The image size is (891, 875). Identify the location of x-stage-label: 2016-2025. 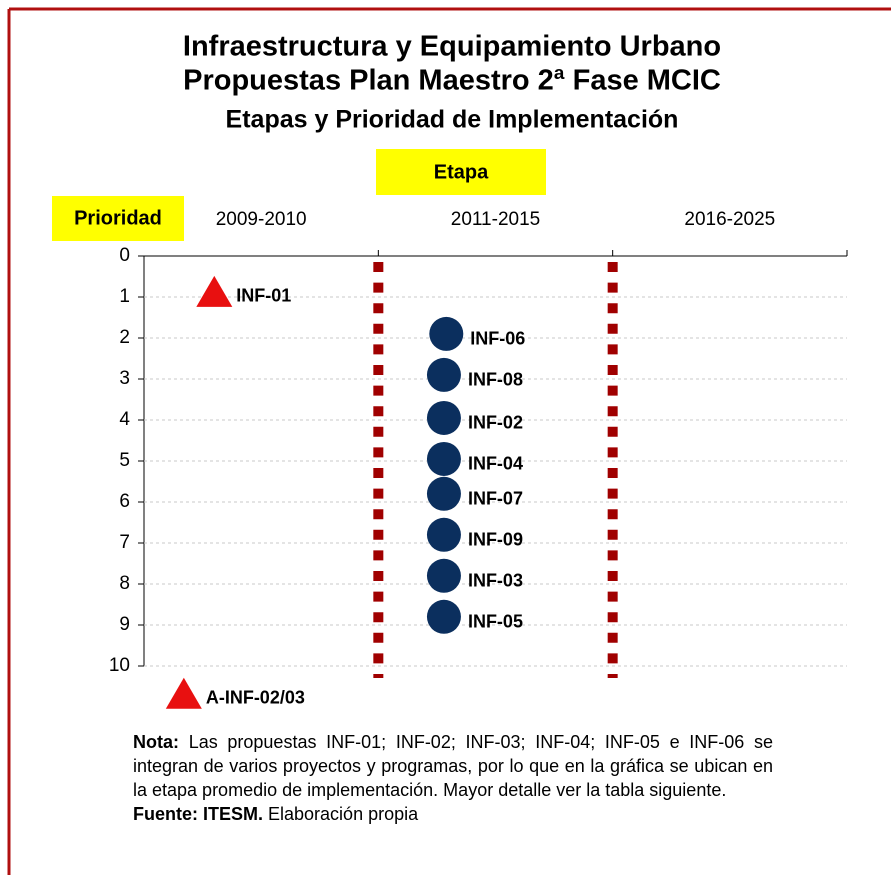
(729, 219).